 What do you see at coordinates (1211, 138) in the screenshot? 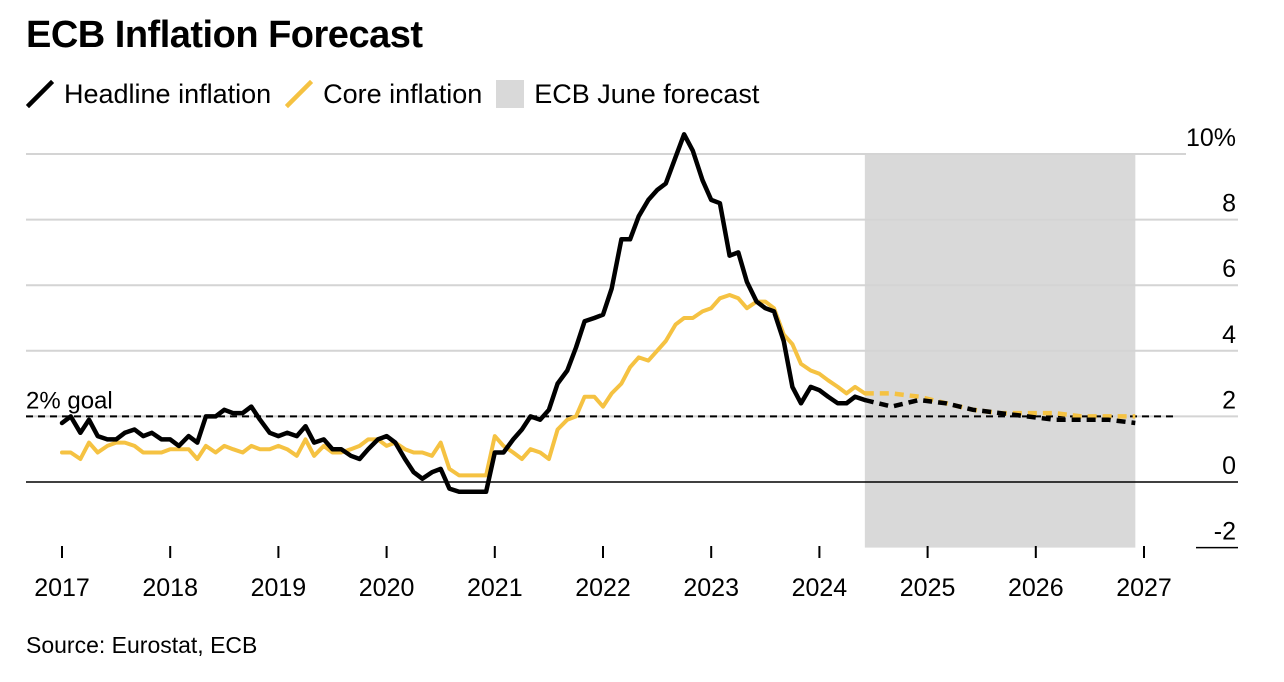
I see `y-tick-label: 10%` at bounding box center [1211, 138].